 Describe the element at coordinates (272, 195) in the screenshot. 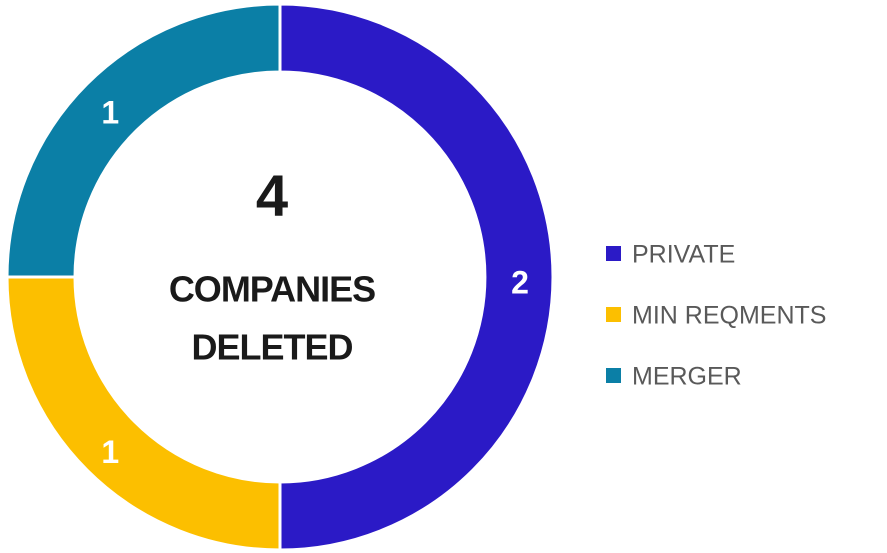

I see `center-value: 4` at that location.